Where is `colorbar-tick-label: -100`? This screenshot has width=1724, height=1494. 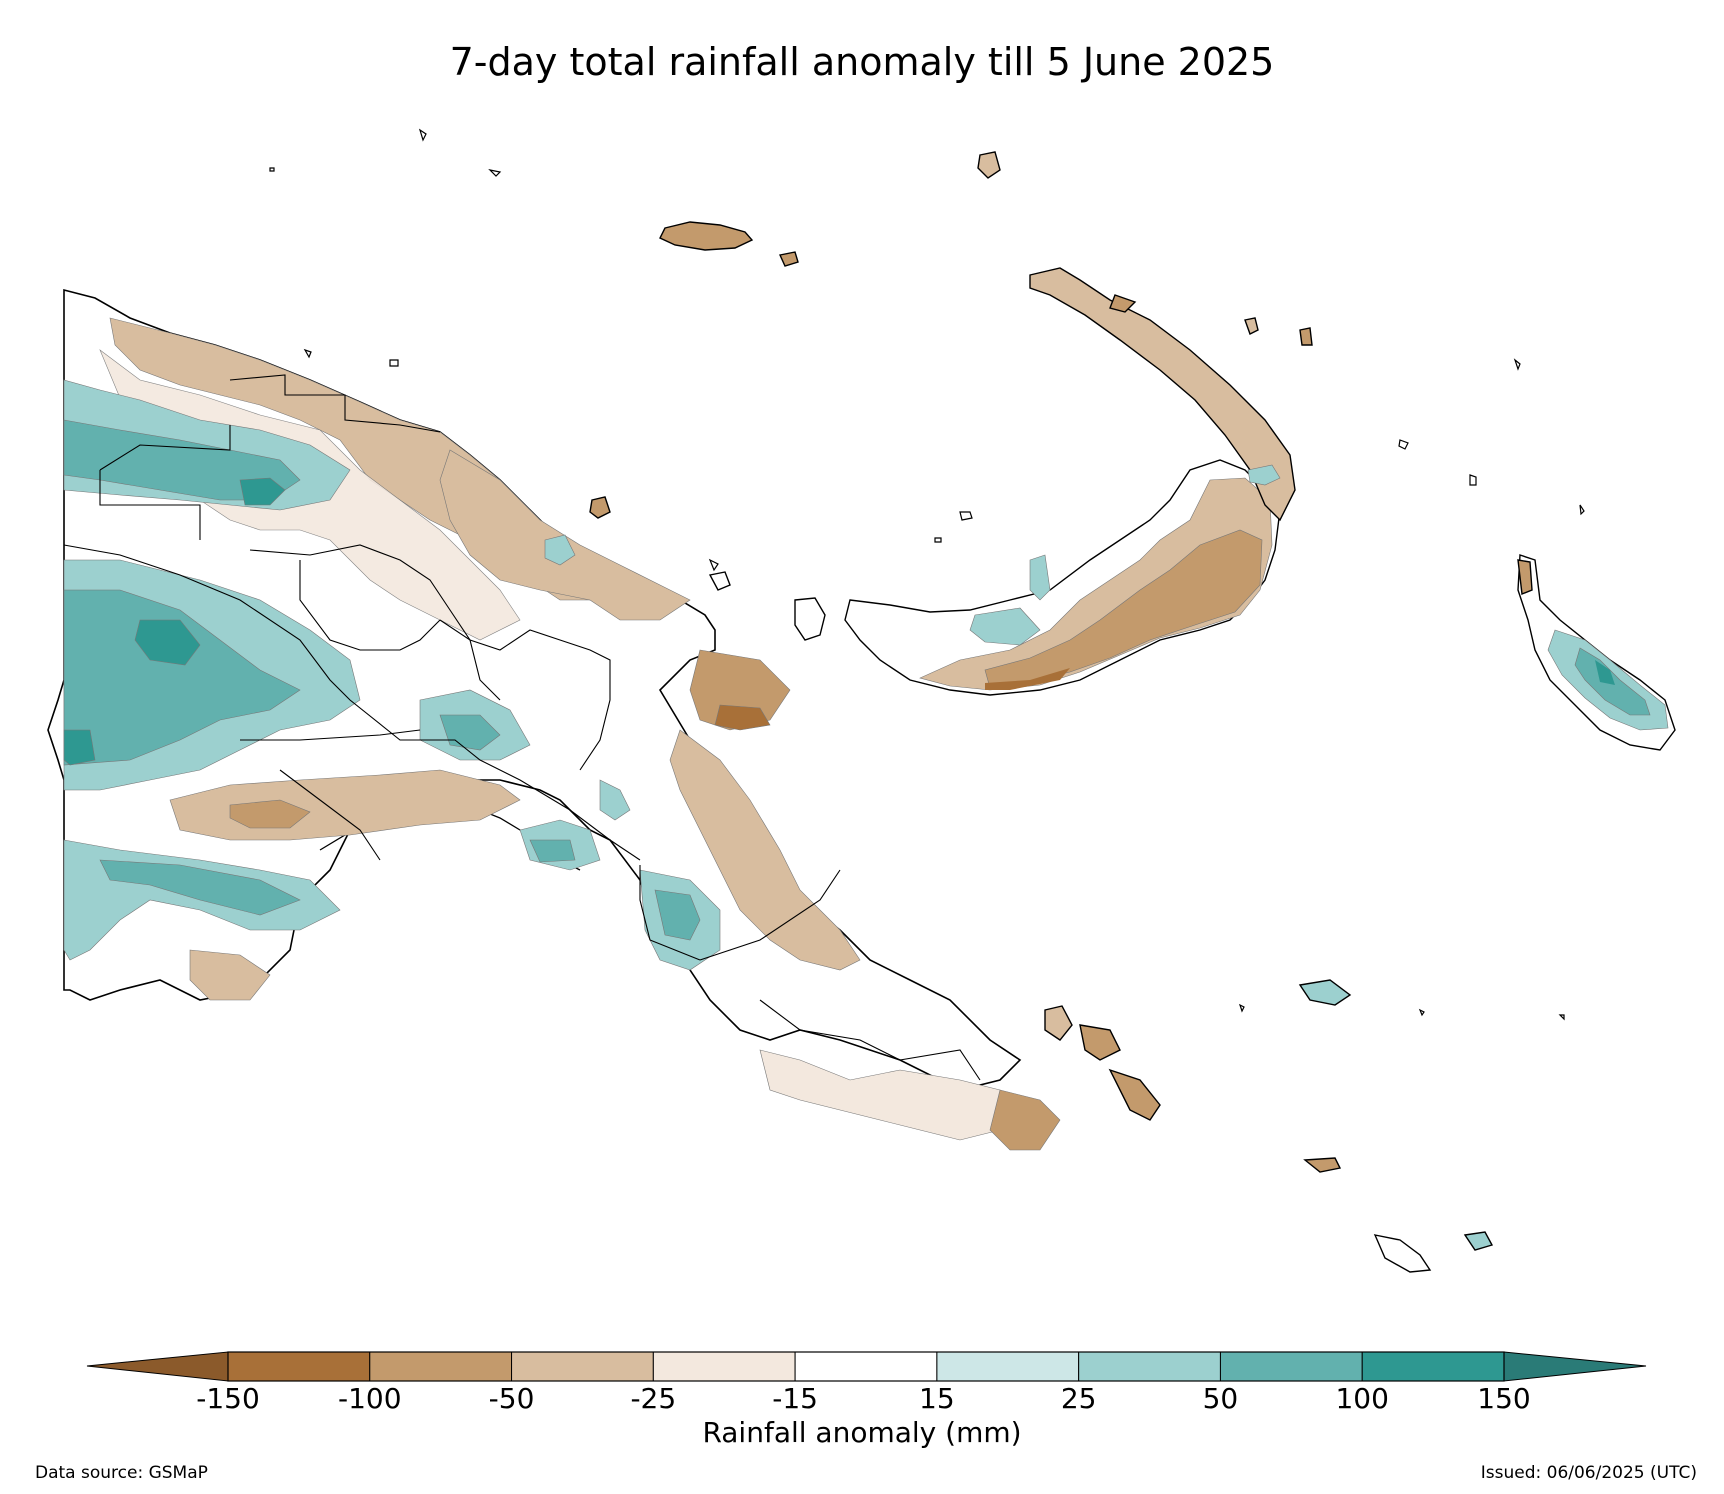
colorbar-tick-label: -100 is located at coordinates (369, 1398).